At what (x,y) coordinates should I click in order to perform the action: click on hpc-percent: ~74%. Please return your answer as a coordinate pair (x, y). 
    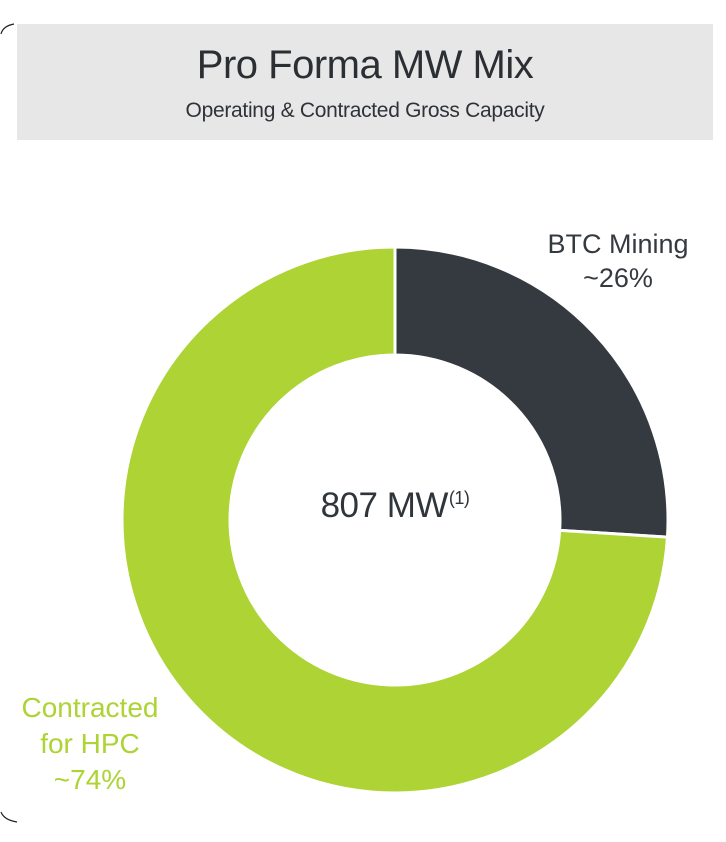
    Looking at the image, I should click on (90, 779).